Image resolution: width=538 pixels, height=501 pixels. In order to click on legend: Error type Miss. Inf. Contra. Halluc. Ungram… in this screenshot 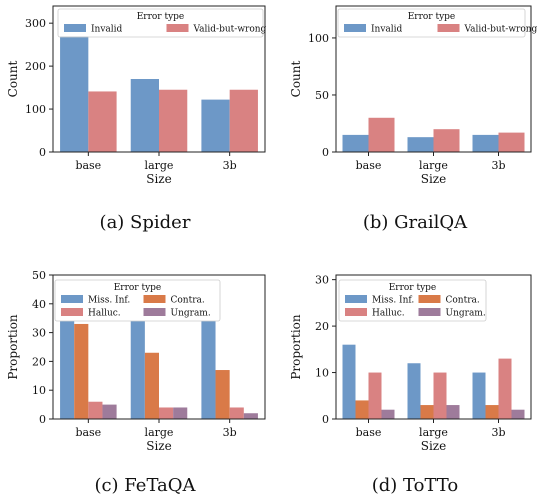, I will do `click(137, 300)`.